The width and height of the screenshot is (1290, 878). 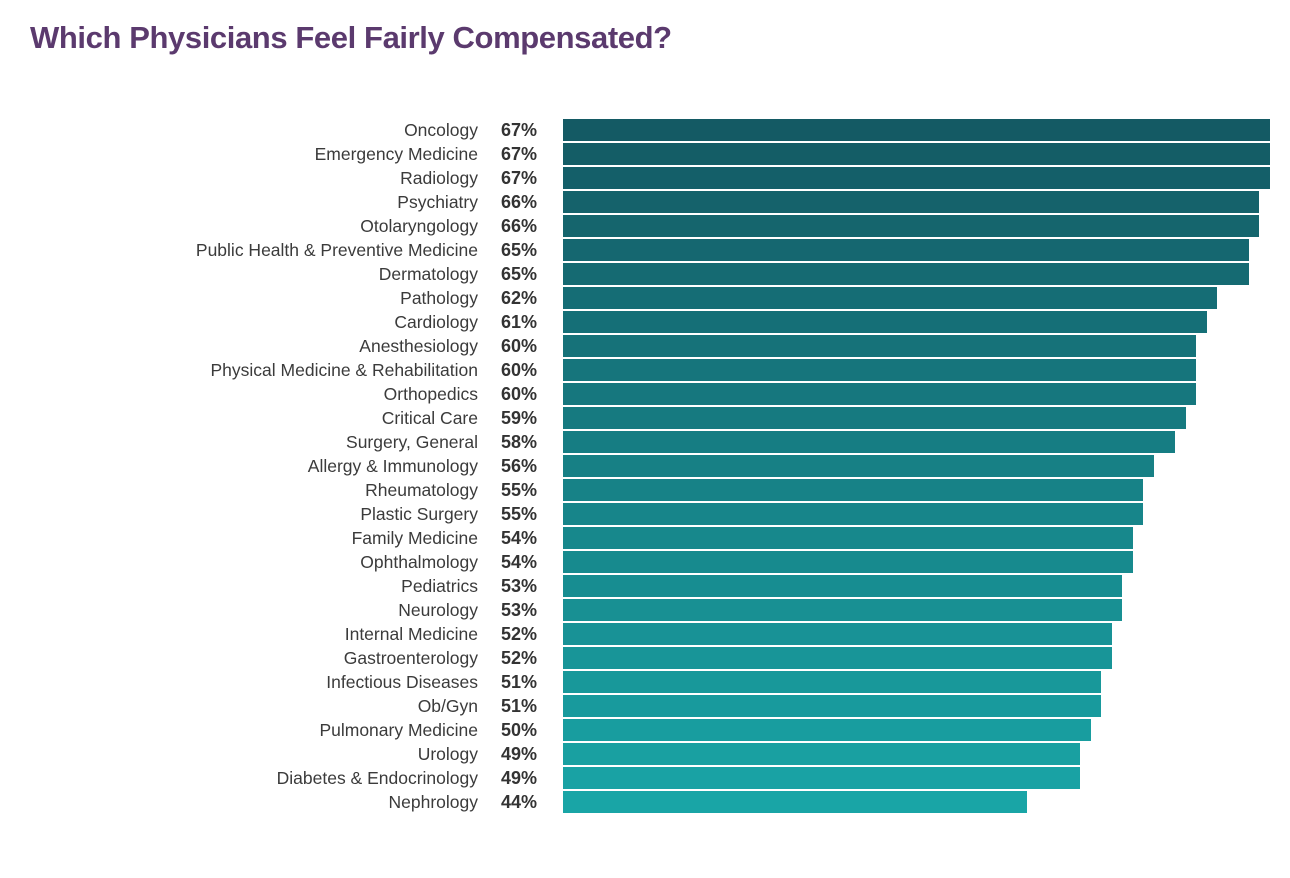 What do you see at coordinates (447, 706) in the screenshot?
I see `category-label: Ob/Gyn` at bounding box center [447, 706].